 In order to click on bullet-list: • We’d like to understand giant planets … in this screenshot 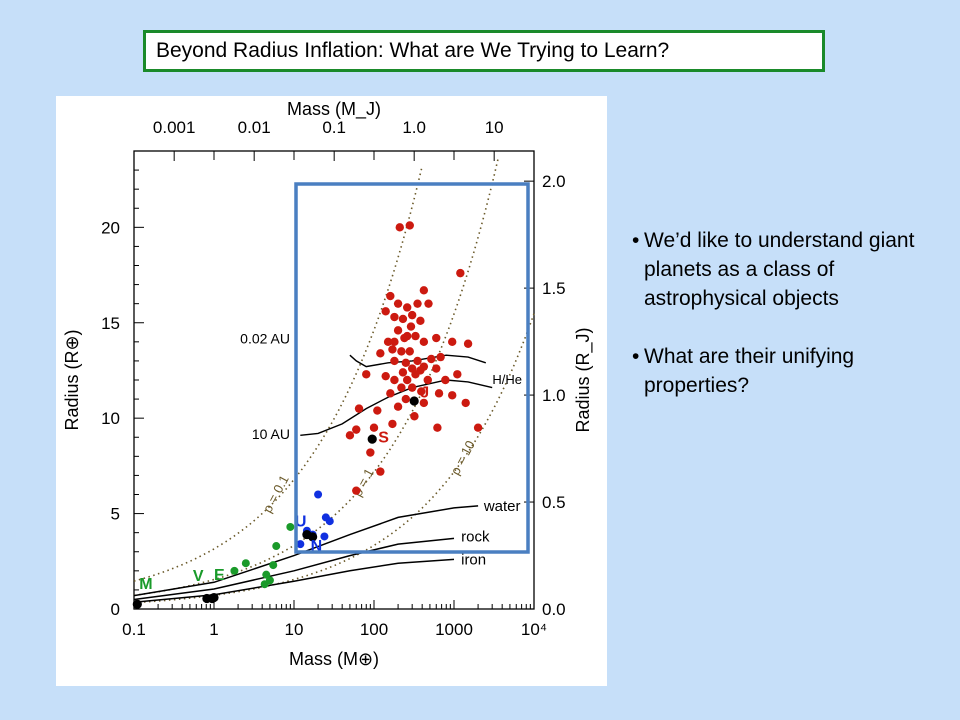, I will do `click(787, 313)`.